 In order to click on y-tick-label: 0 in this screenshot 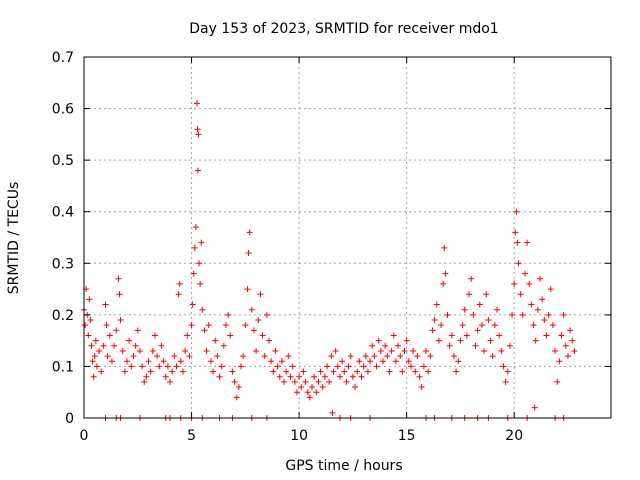, I will do `click(69, 419)`.